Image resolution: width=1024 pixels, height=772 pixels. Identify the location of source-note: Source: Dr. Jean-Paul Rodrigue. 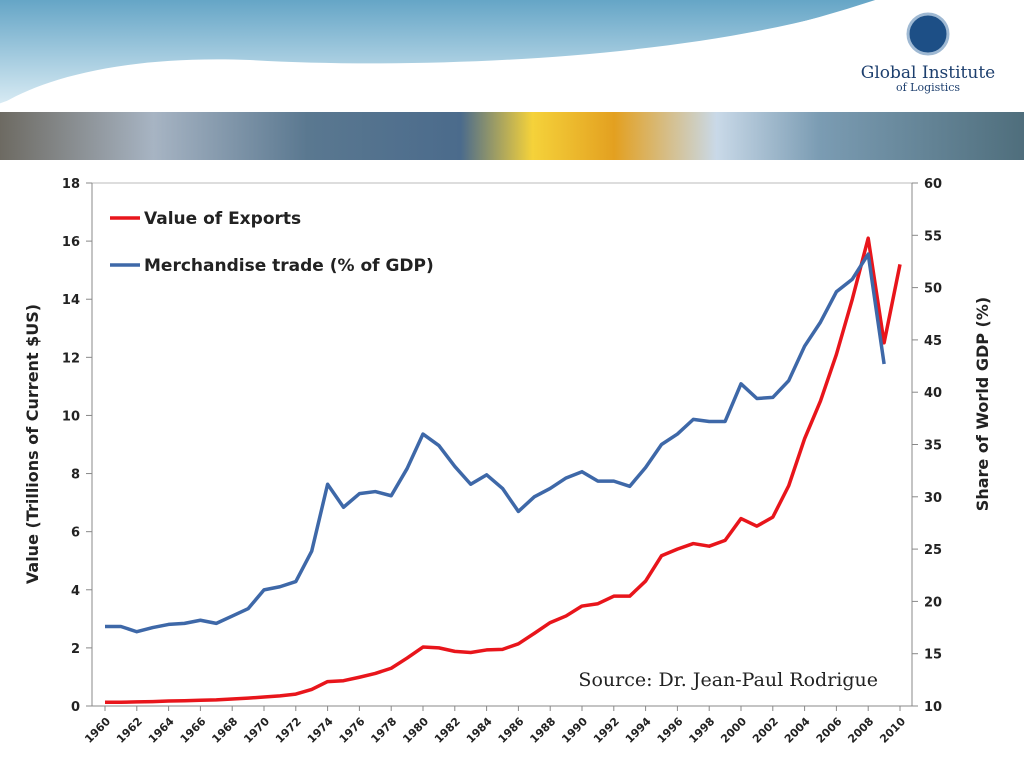
(728, 680).